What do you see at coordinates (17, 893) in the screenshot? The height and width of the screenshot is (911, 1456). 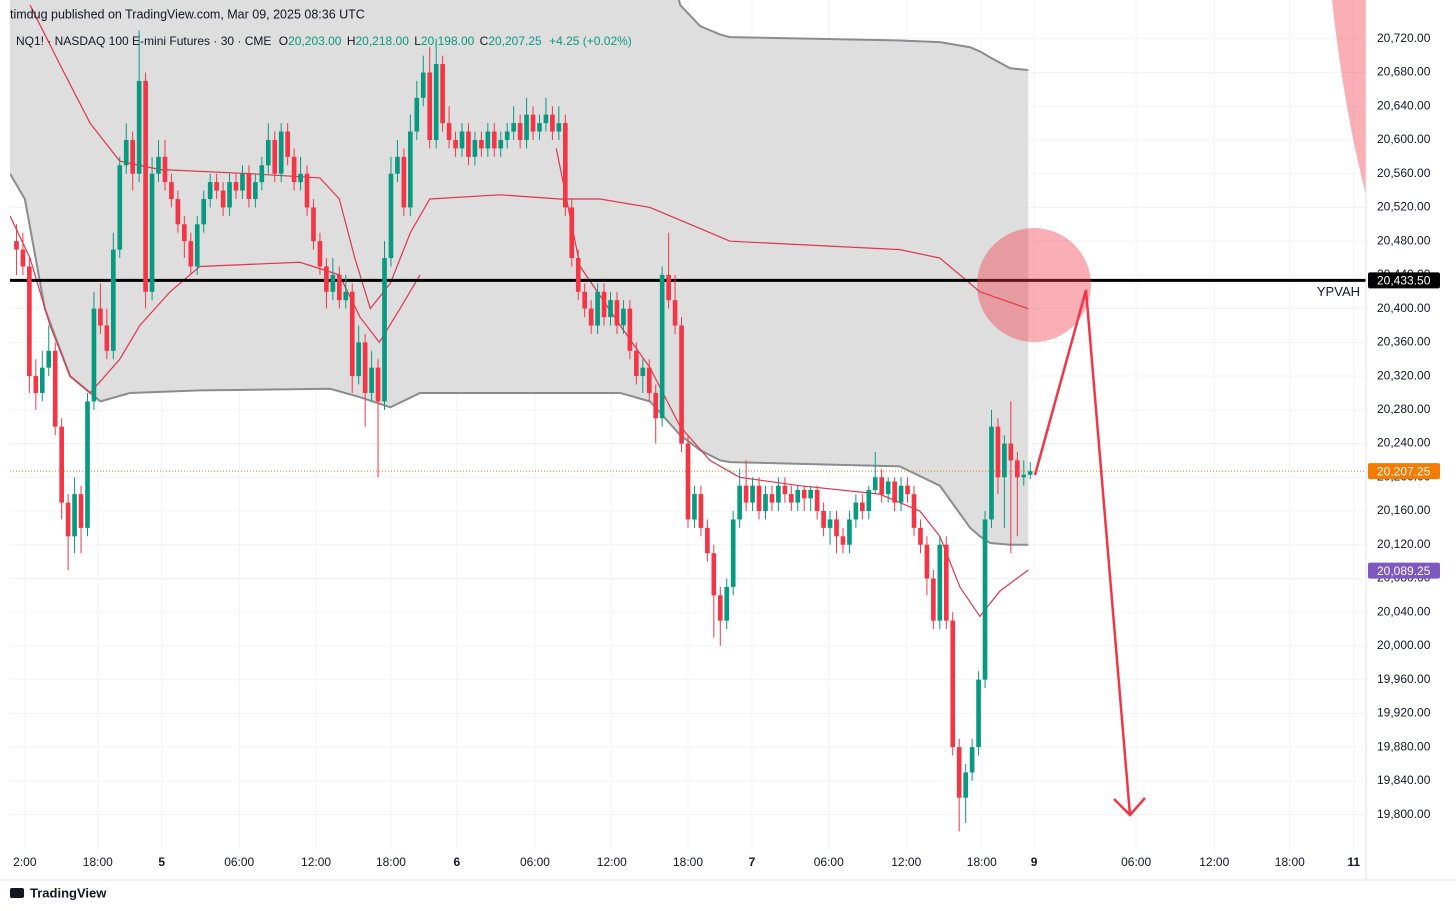 I see `logo-icon` at bounding box center [17, 893].